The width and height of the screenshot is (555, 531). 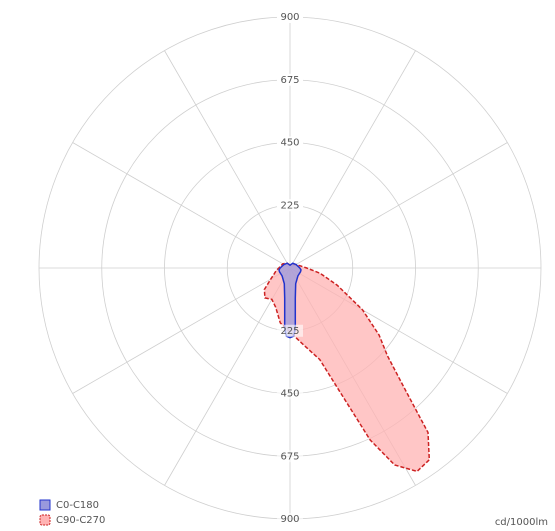 I want to click on legend-label: C0-C180, so click(x=77, y=505).